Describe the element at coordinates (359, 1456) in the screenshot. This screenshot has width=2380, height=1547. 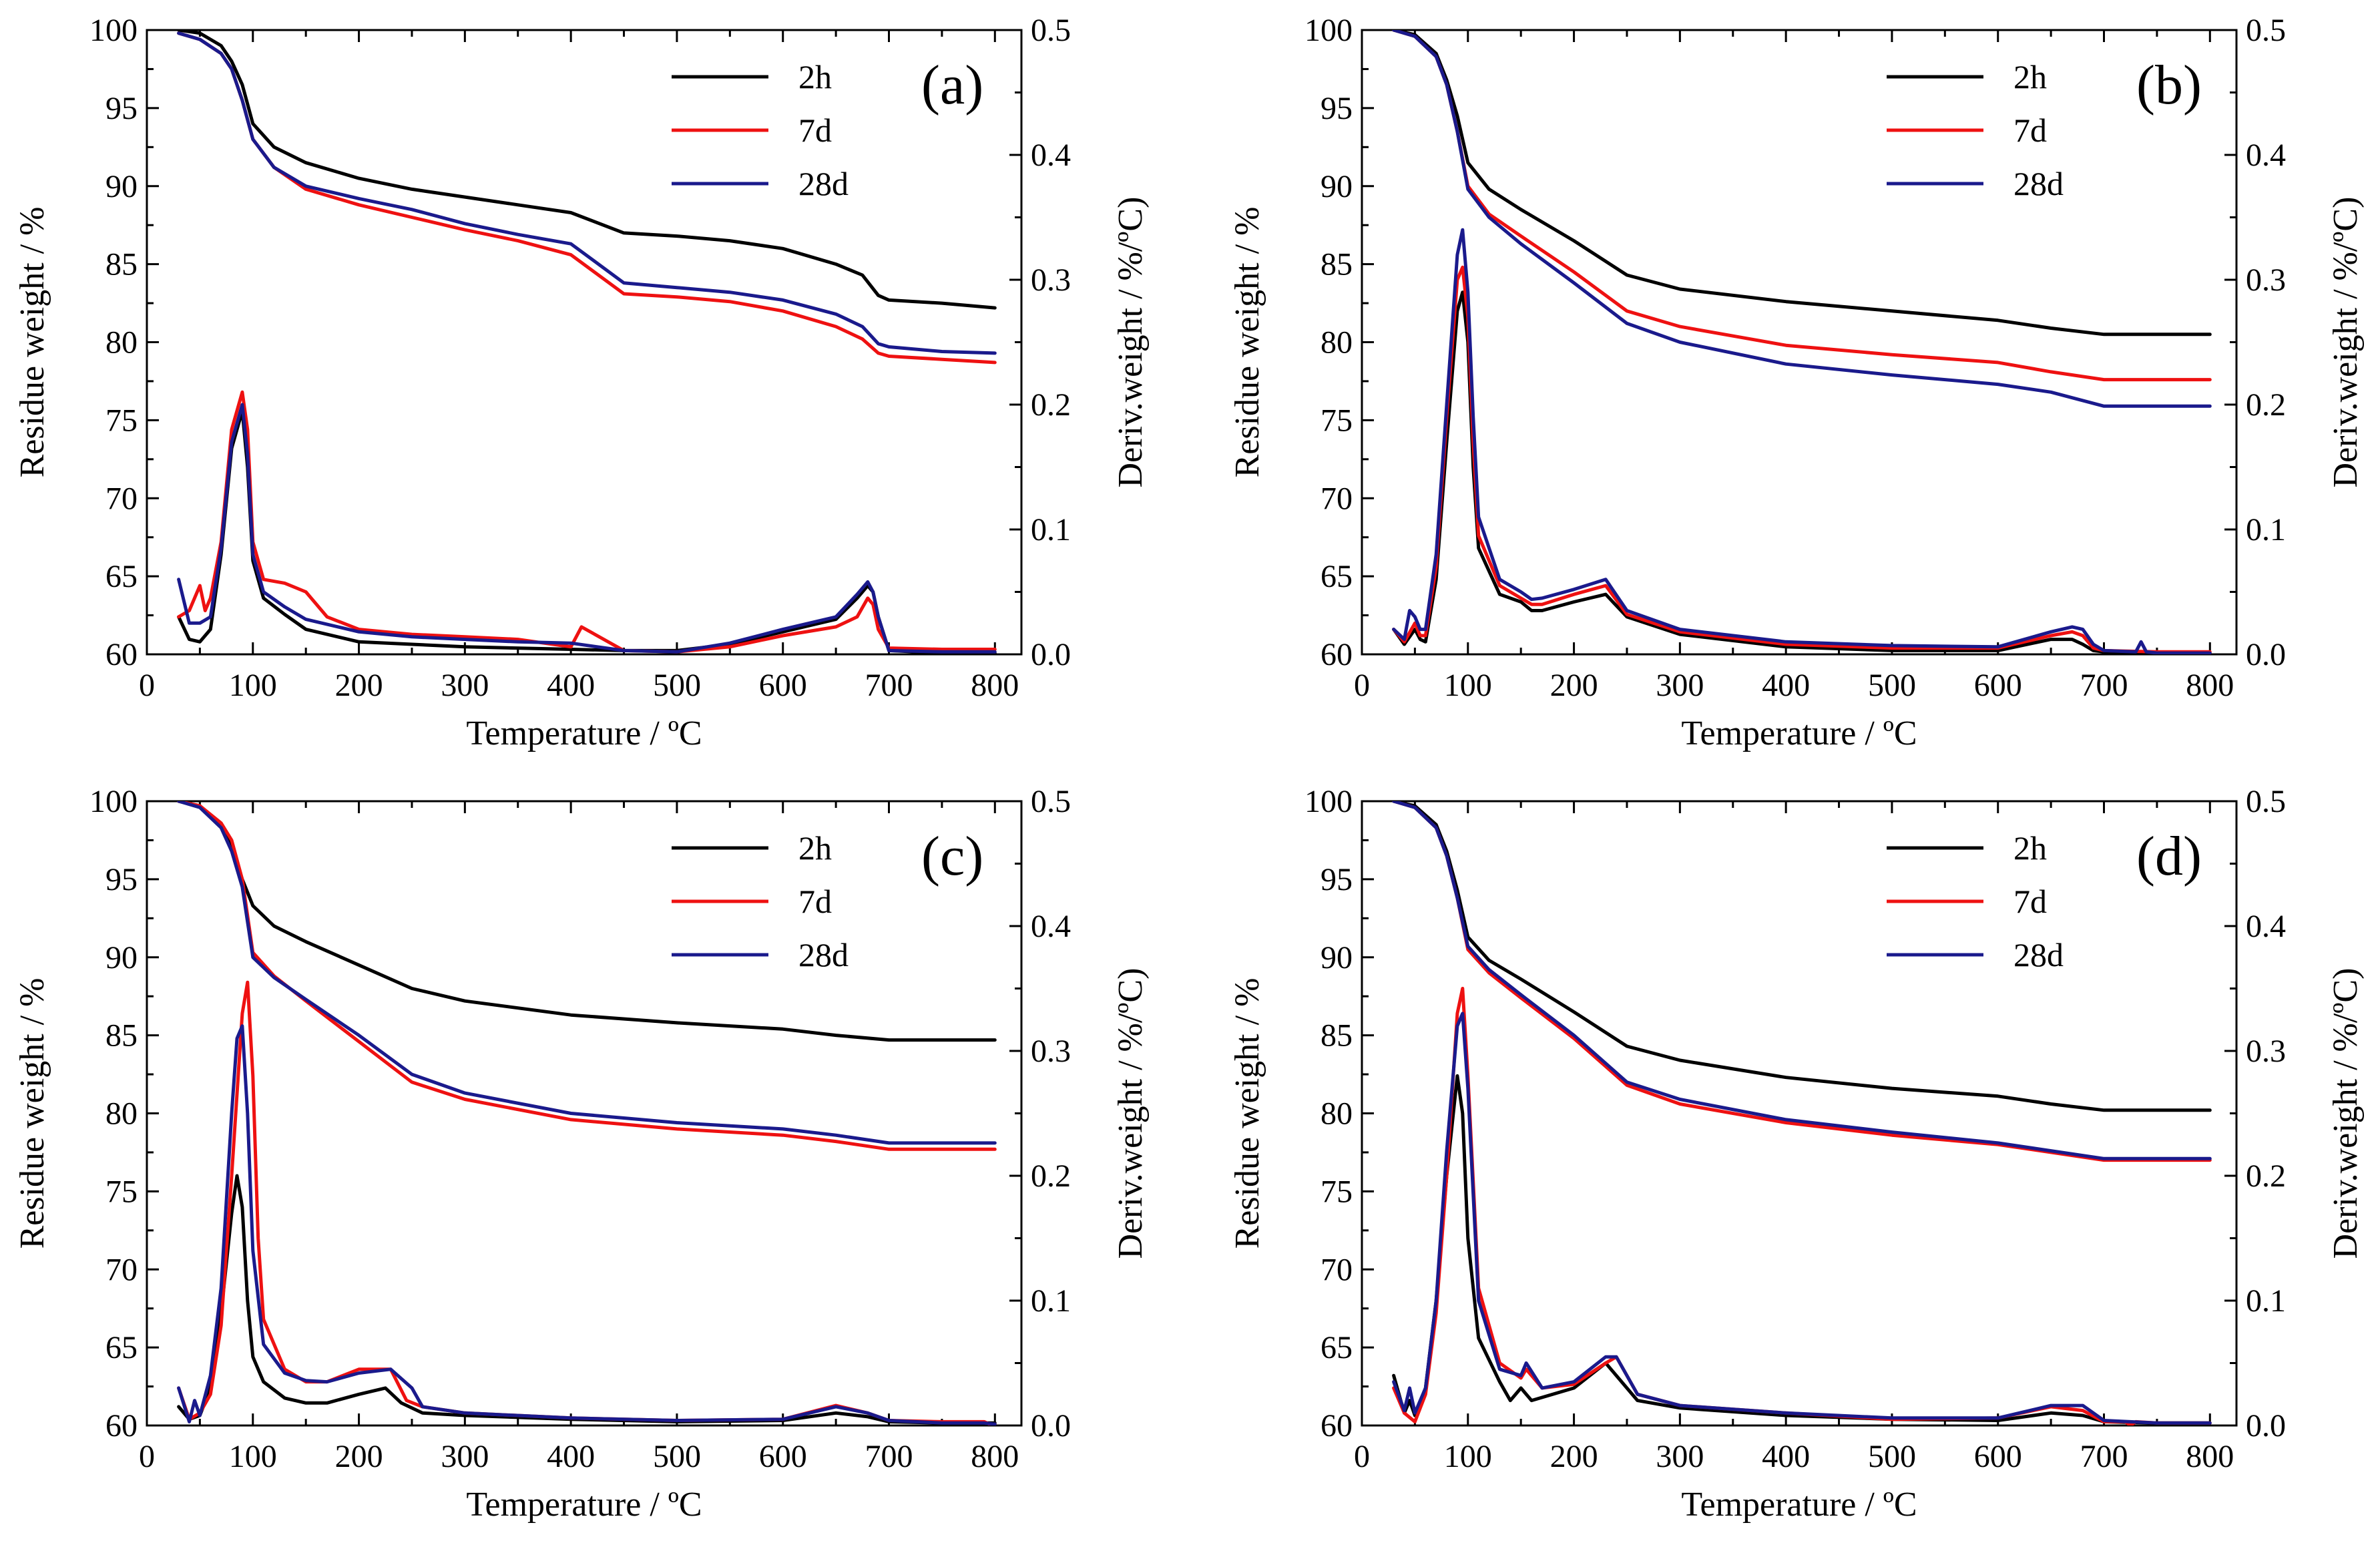
I see `x-tick-label: 200` at that location.